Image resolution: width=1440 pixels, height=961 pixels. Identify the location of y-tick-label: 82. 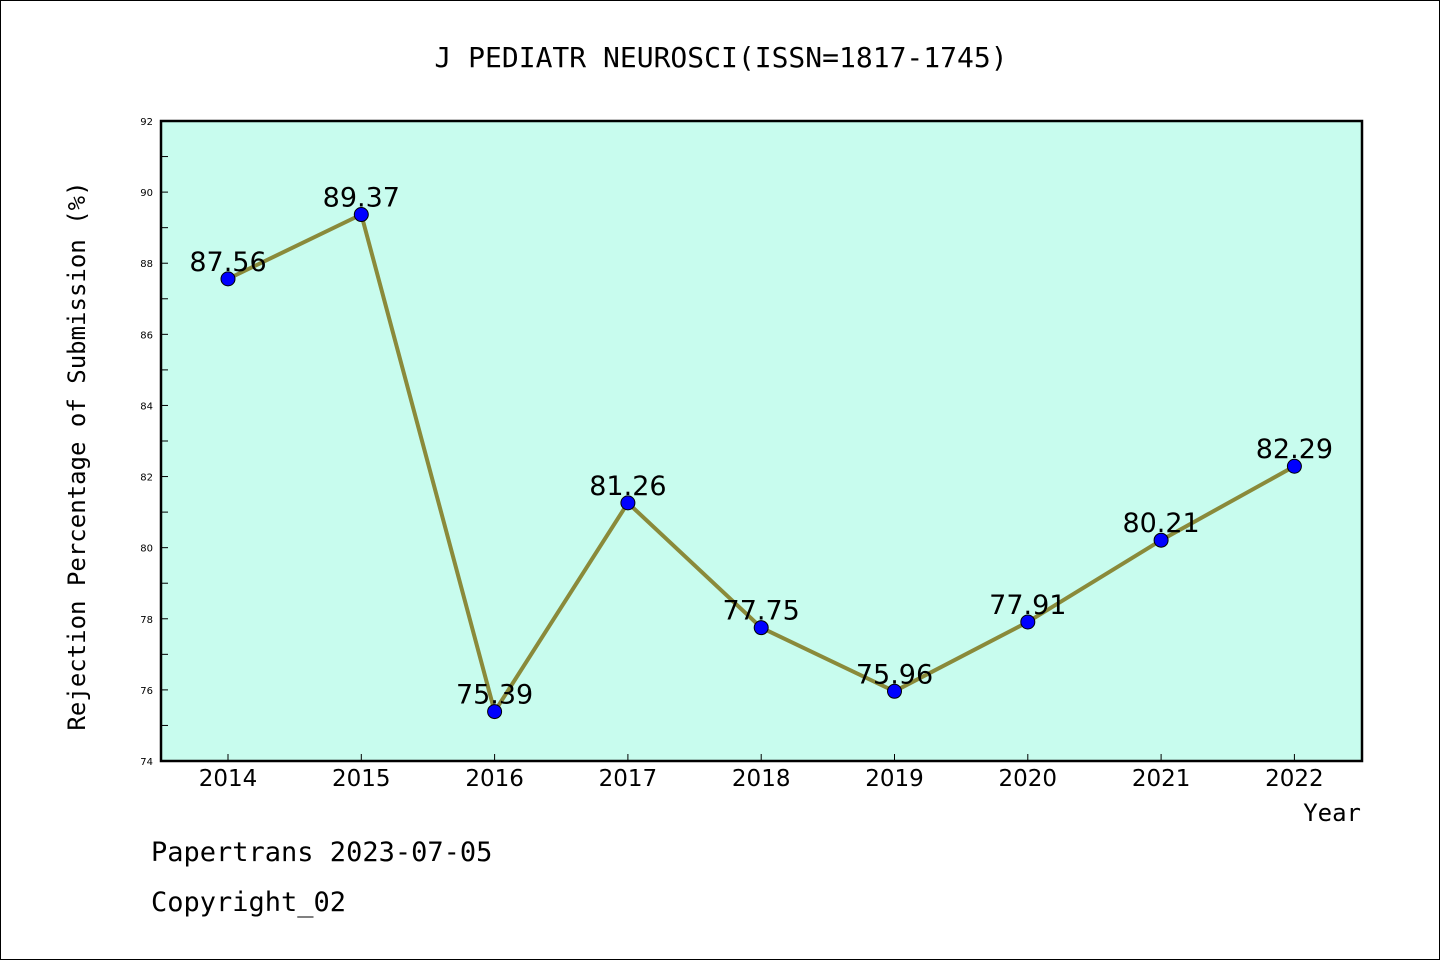
(146, 478).